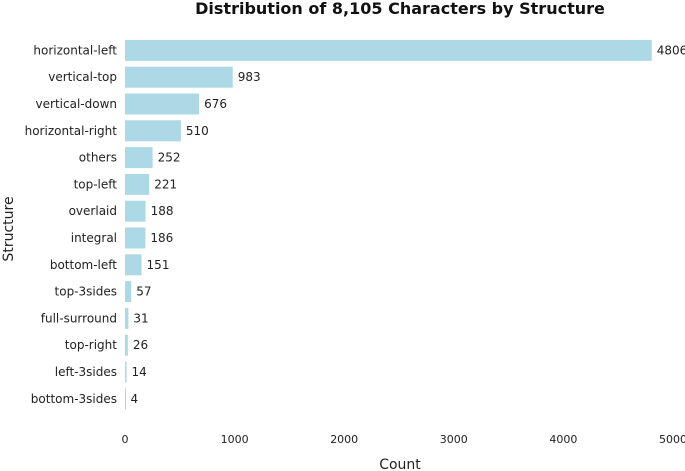 The height and width of the screenshot is (471, 685). I want to click on bar-top-3sides, so click(128, 292).